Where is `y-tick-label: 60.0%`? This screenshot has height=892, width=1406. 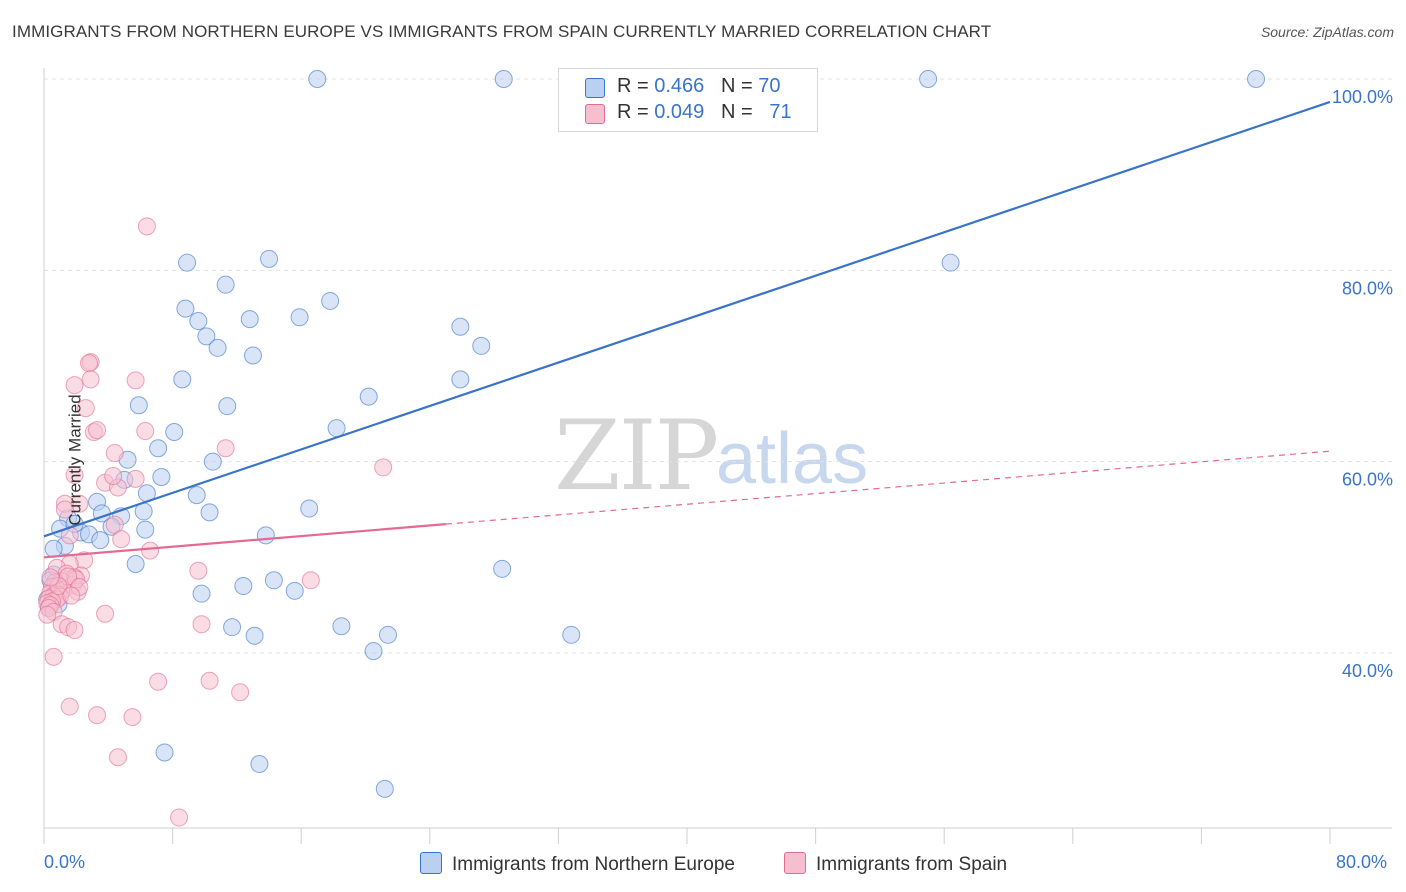
y-tick-label: 60.0% is located at coordinates (1367, 480).